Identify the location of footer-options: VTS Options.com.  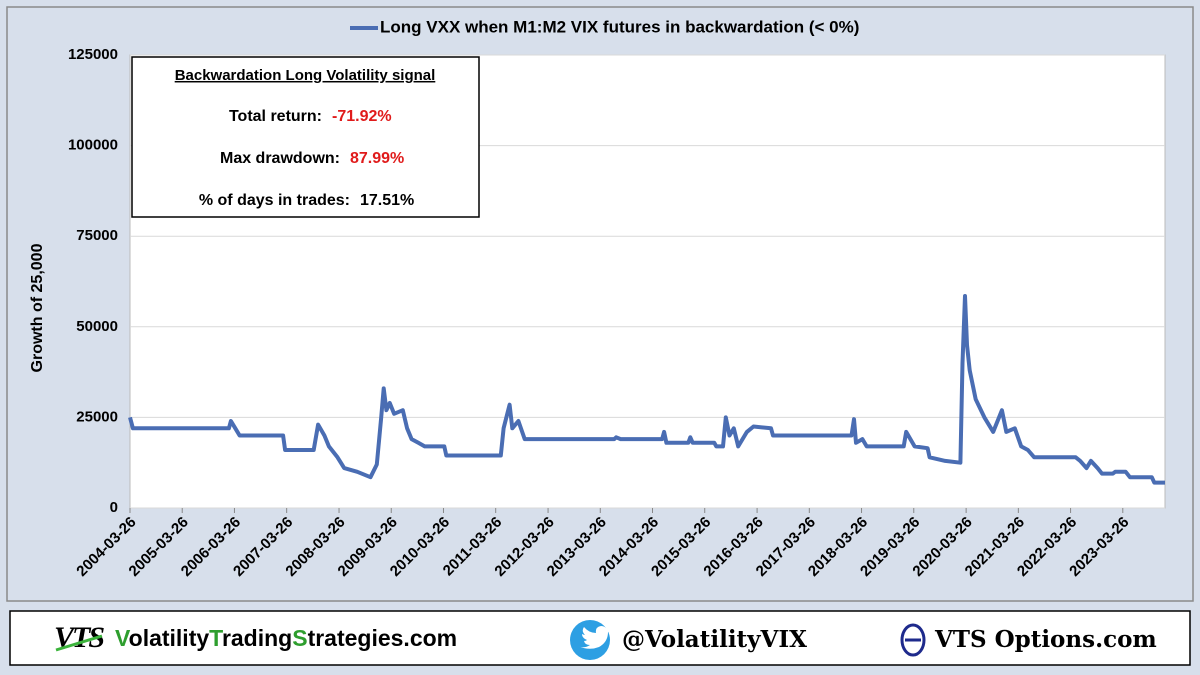
(1045, 639).